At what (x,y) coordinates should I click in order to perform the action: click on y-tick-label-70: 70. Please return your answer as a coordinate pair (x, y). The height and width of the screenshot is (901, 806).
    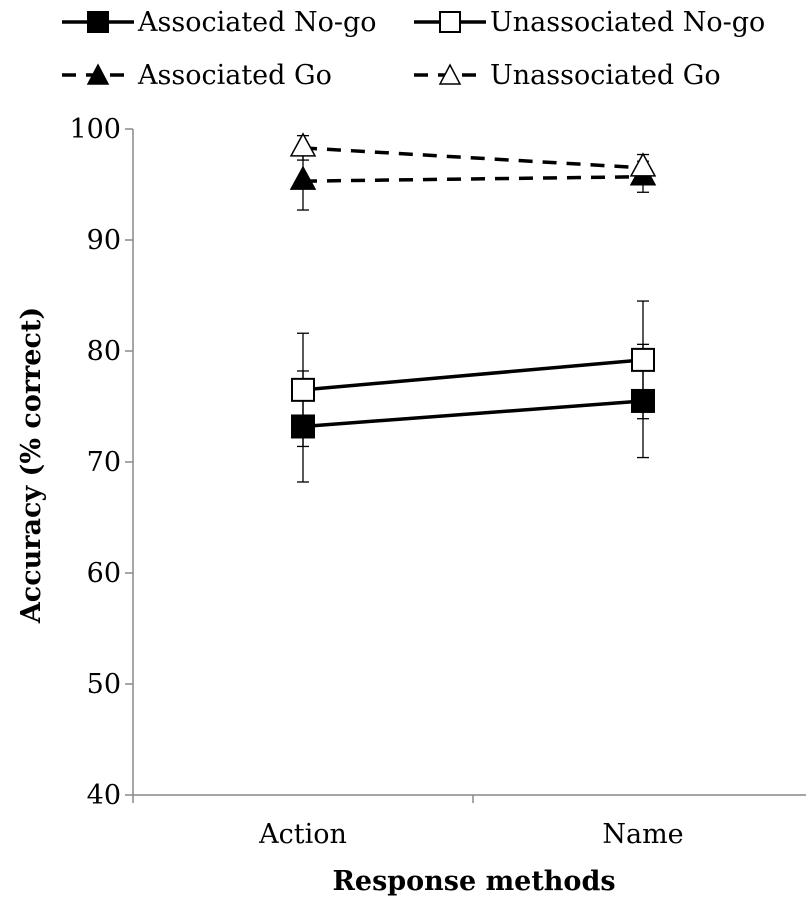
    Looking at the image, I should click on (104, 462).